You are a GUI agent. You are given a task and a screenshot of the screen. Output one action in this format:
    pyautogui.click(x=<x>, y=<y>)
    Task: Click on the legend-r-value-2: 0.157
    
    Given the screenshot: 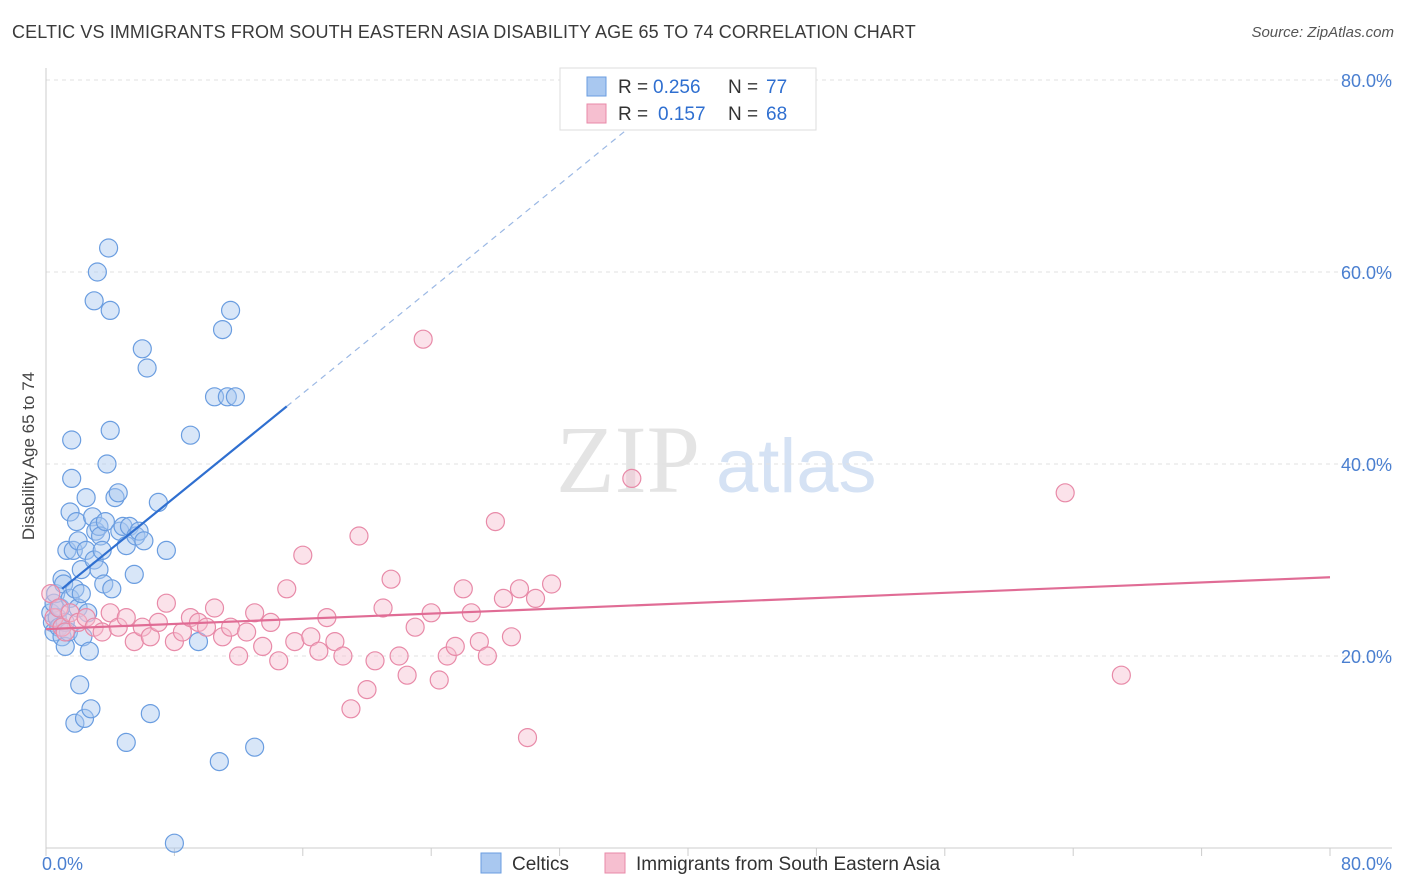 What is the action you would take?
    pyautogui.click(x=682, y=114)
    